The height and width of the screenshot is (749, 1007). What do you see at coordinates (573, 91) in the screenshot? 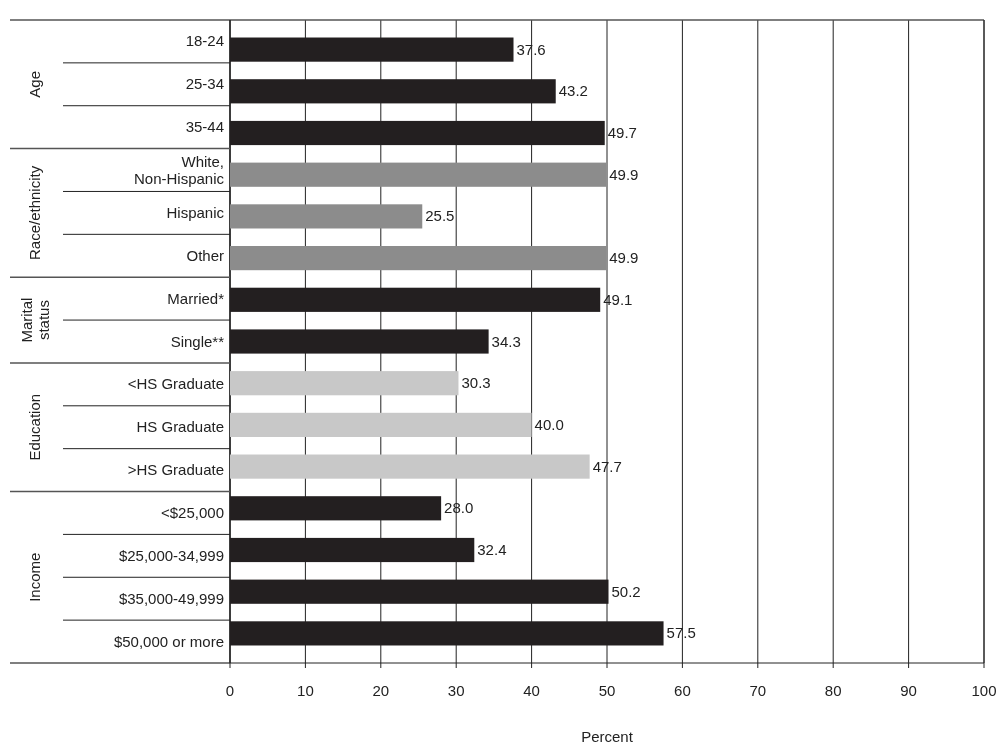
I see `data-label: 43.2` at bounding box center [573, 91].